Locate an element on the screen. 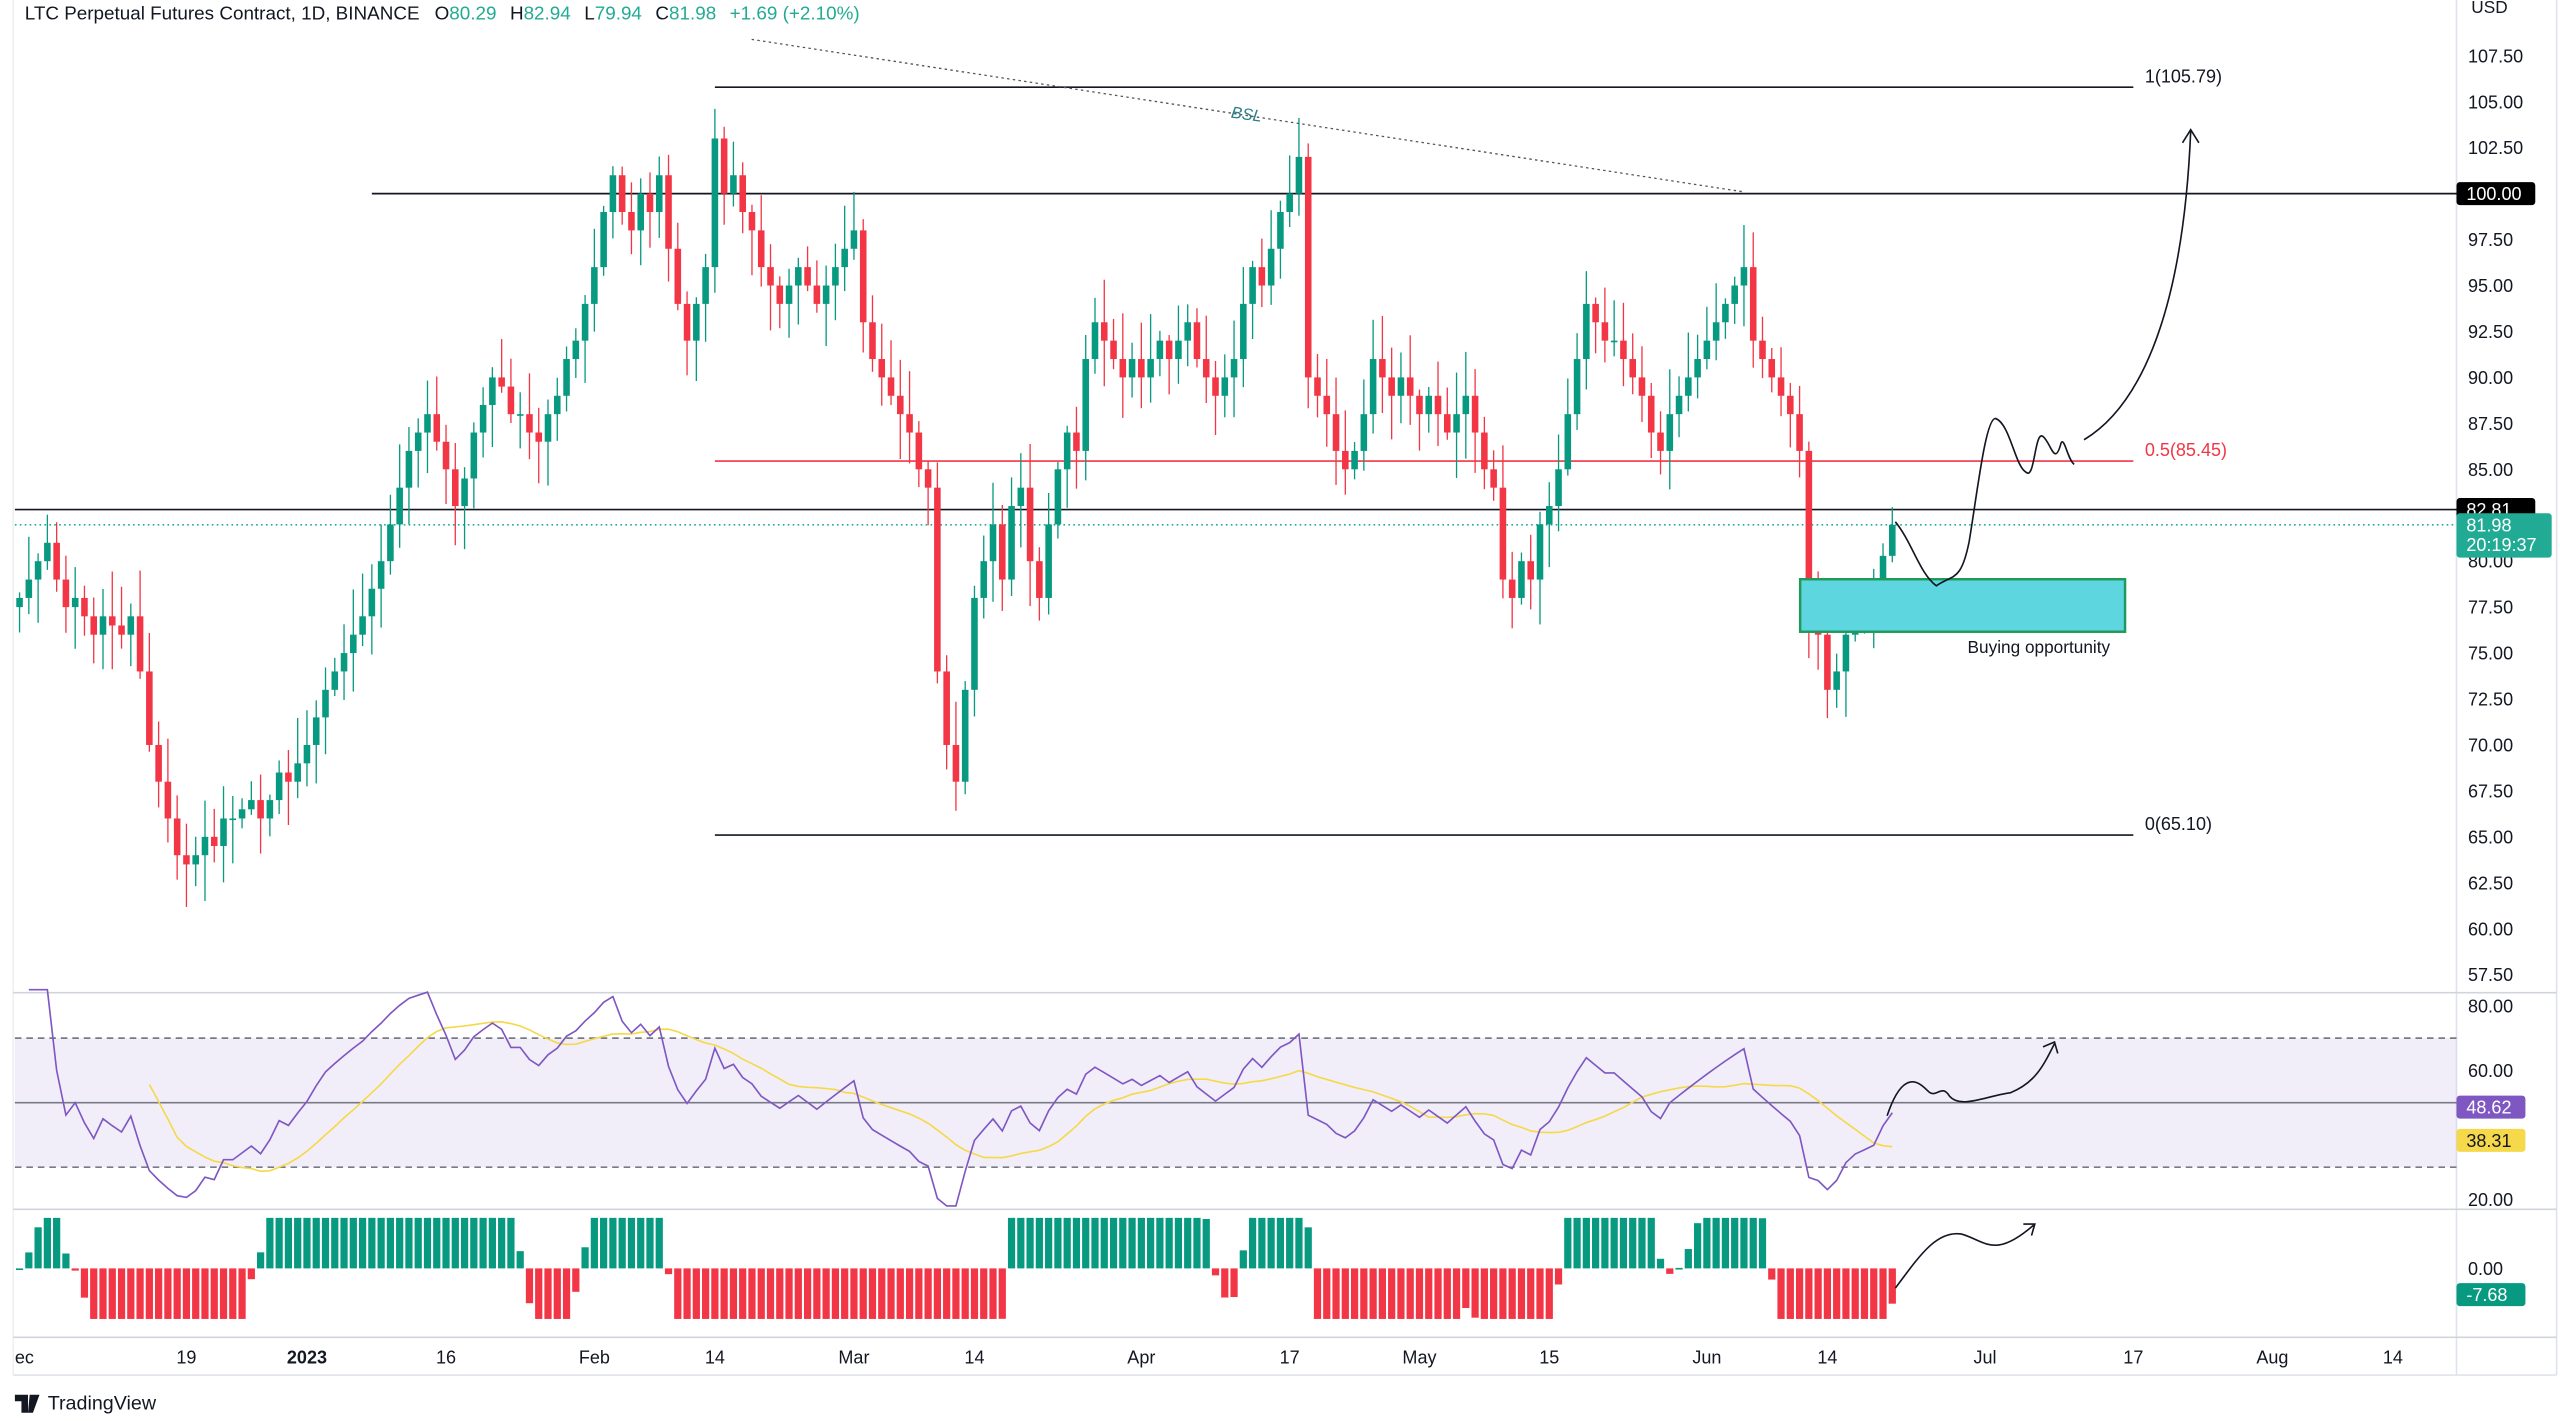 This screenshot has width=2560, height=1421. price-badge is located at coordinates (2496, 194).